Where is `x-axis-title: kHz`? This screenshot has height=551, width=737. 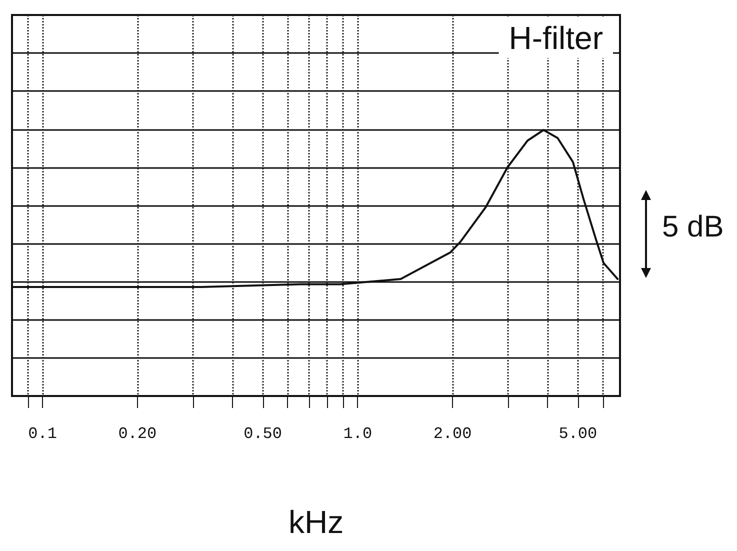 x-axis-title: kHz is located at coordinates (316, 522).